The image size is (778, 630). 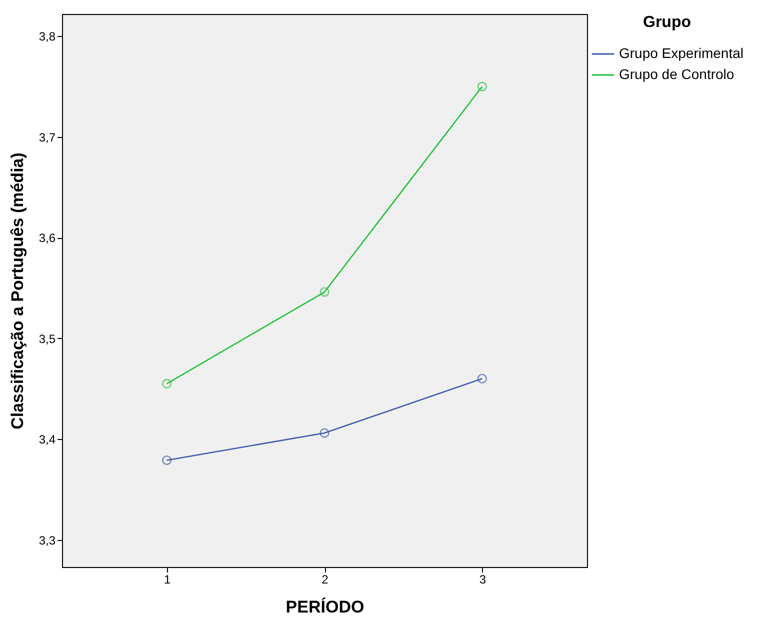 I want to click on y-tick-label: 3,7, so click(x=47, y=137).